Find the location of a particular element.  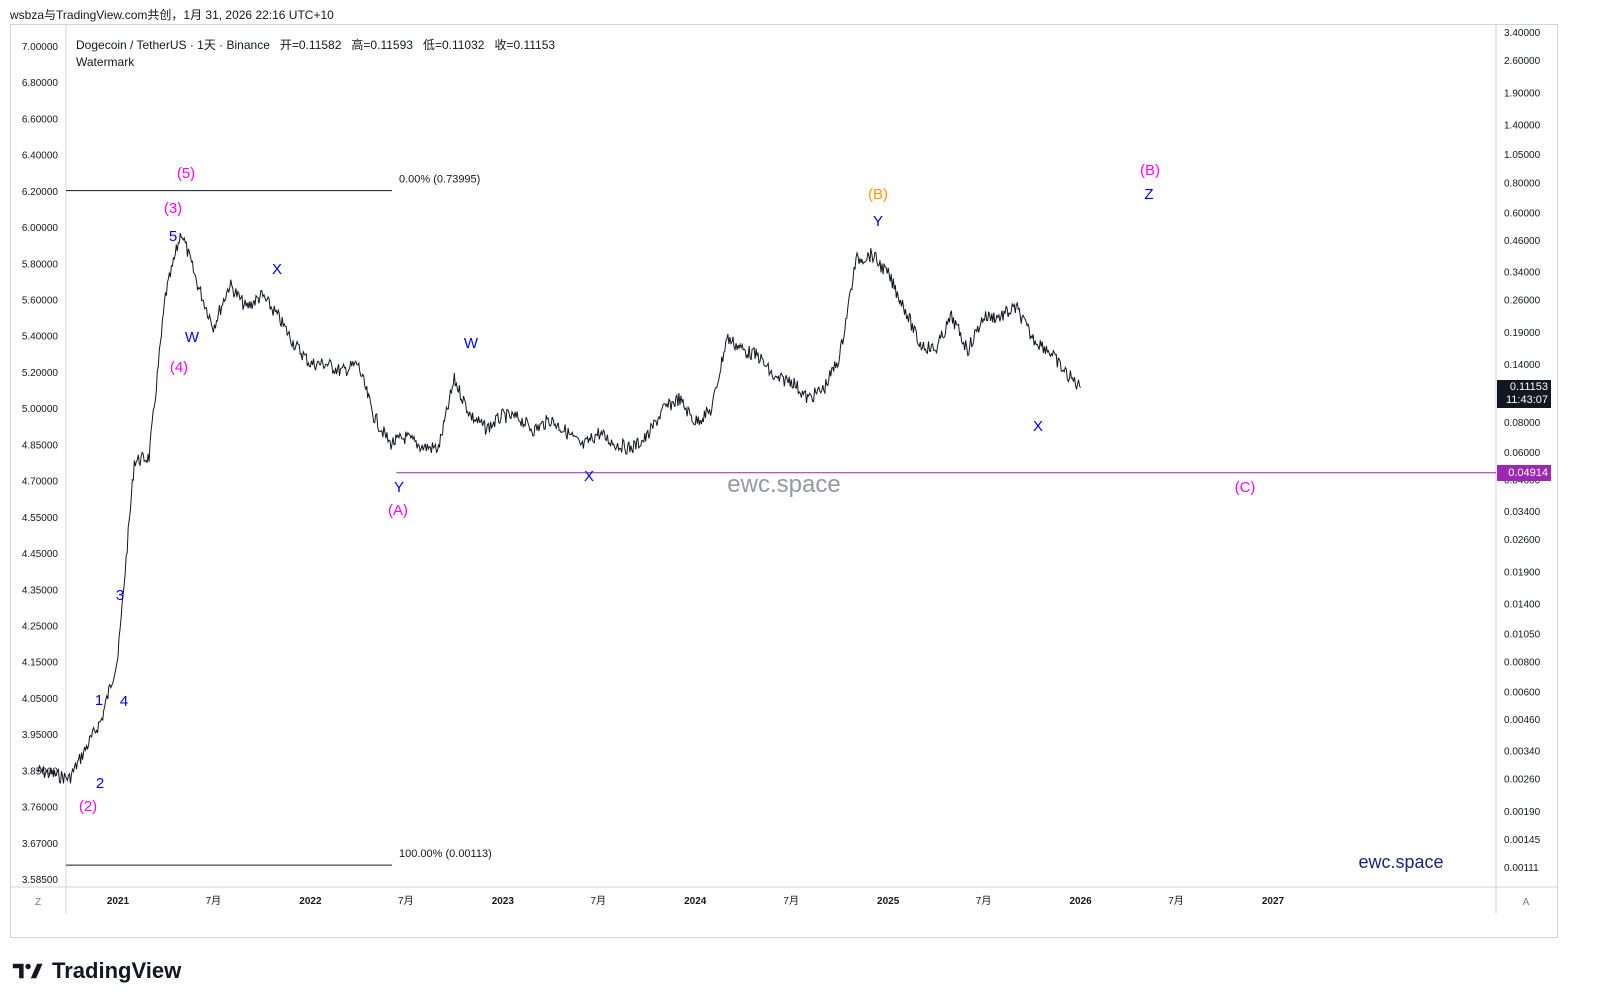

auto-scale-right-button: A is located at coordinates (1526, 902).